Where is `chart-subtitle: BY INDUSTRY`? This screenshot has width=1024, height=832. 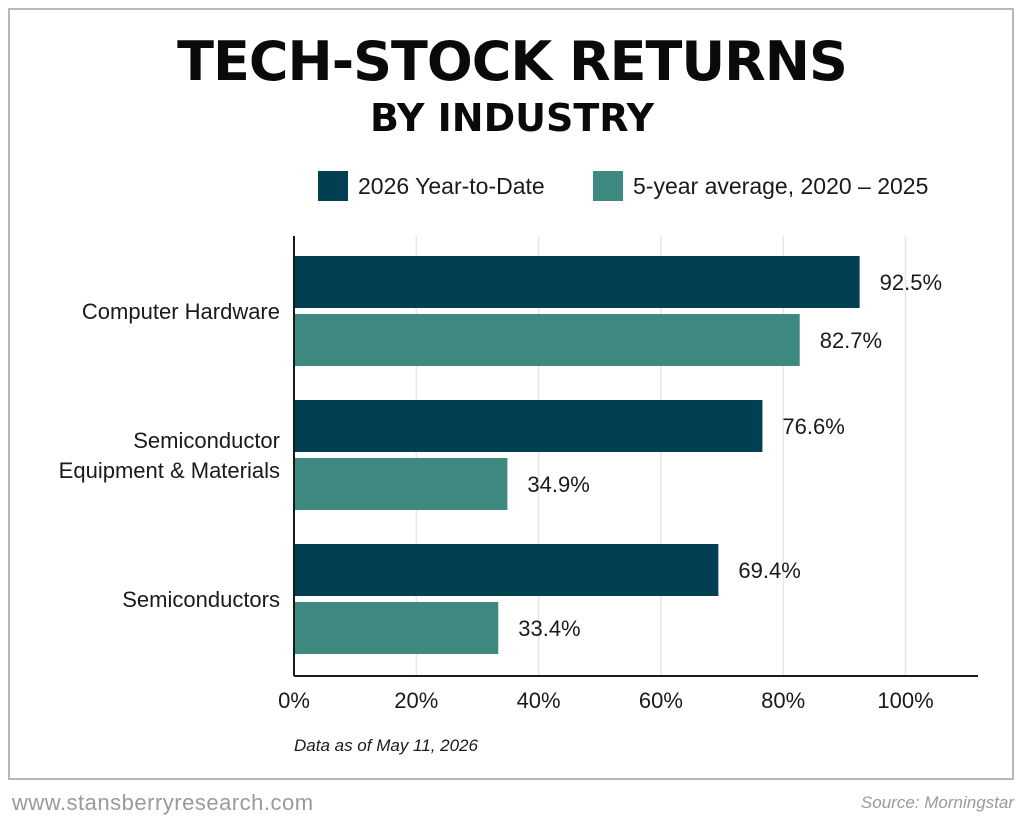
chart-subtitle: BY INDUSTRY is located at coordinates (512, 118).